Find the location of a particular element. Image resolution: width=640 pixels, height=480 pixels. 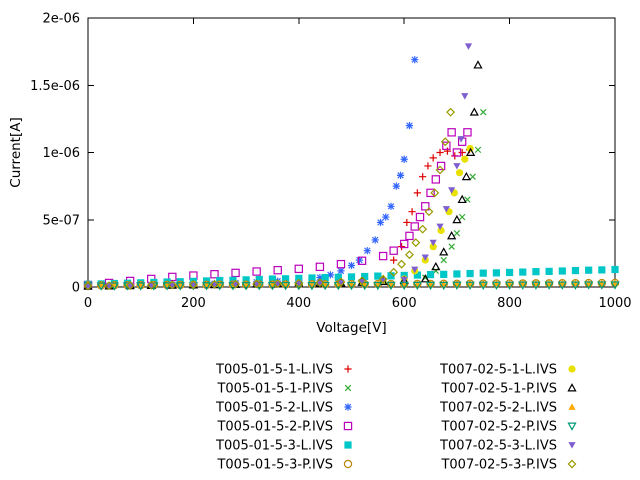

x-axis-label: Voltage[V] is located at coordinates (351, 328).